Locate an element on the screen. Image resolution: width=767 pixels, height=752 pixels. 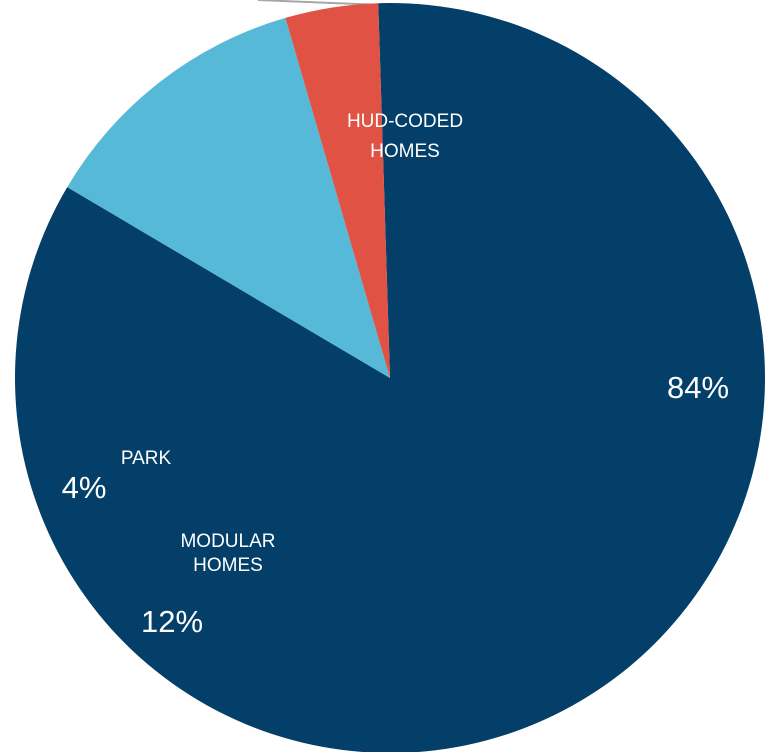
slice-label-line: MODULAR is located at coordinates (227, 541).